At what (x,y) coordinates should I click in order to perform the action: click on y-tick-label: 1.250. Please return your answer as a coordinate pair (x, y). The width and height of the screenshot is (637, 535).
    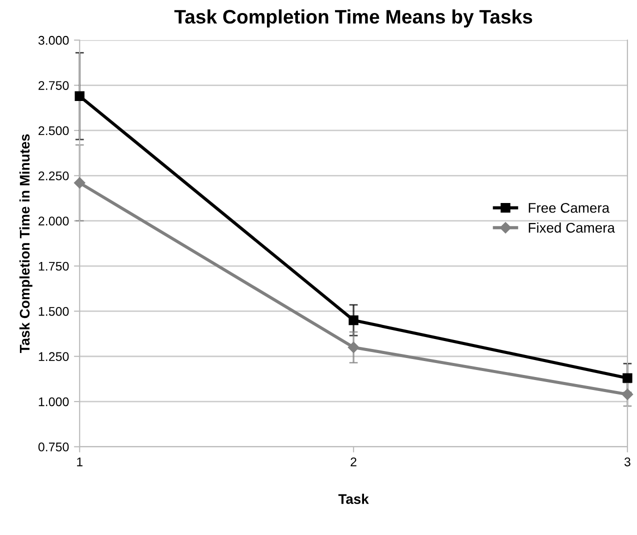
    Looking at the image, I should click on (53, 357).